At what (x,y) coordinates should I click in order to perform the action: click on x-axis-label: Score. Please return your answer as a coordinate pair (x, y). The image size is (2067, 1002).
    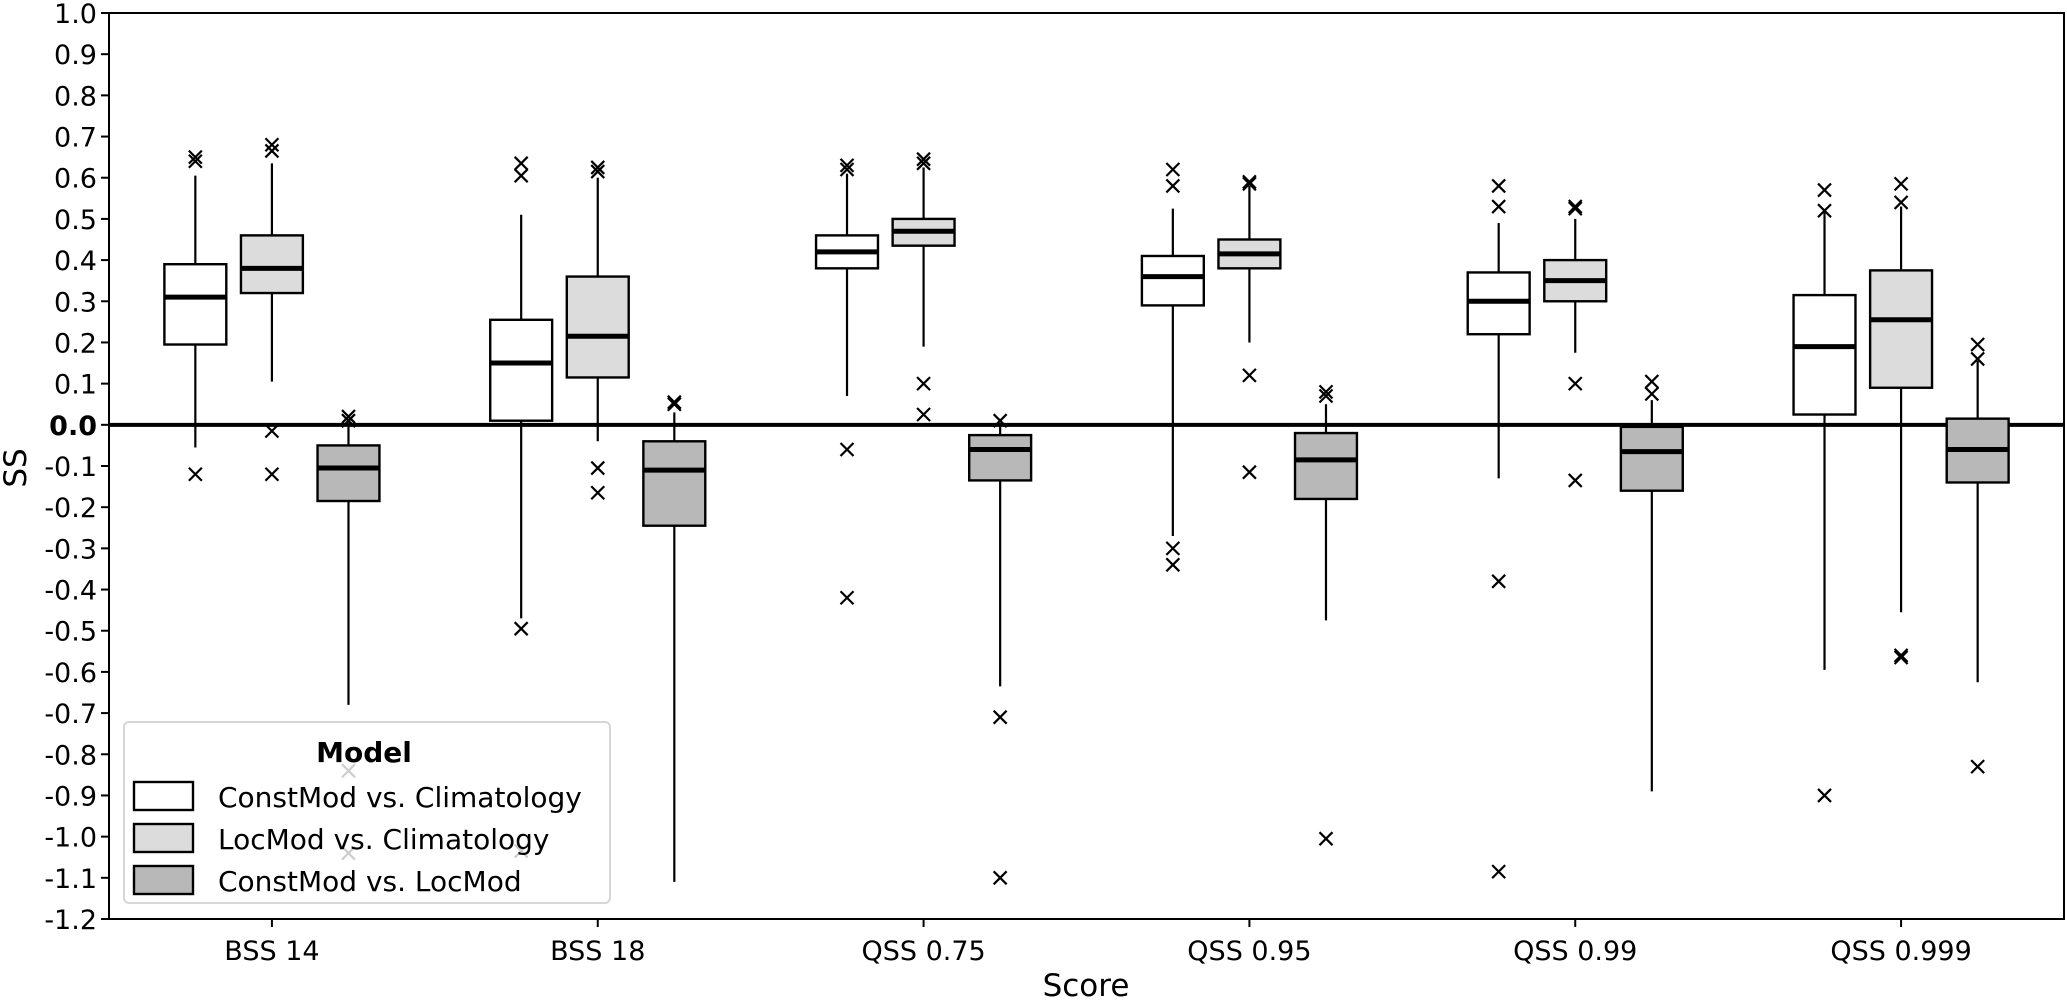
    Looking at the image, I should click on (1086, 985).